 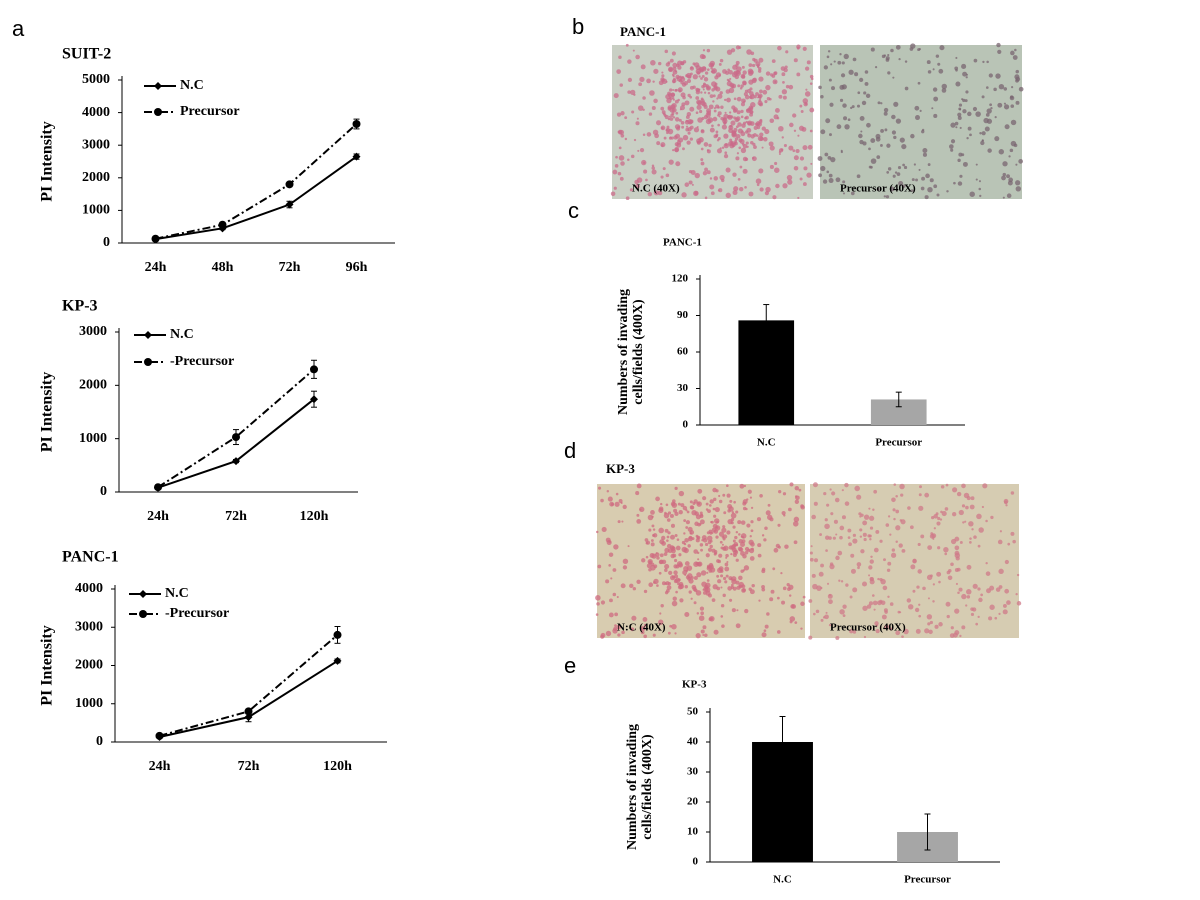 What do you see at coordinates (337, 660) in the screenshot?
I see `point` at bounding box center [337, 660].